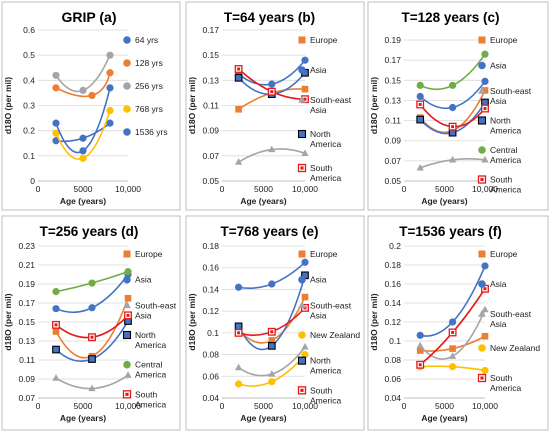  What do you see at coordinates (210, 268) in the screenshot?
I see `y-tick-label: 0.16` at bounding box center [210, 268].